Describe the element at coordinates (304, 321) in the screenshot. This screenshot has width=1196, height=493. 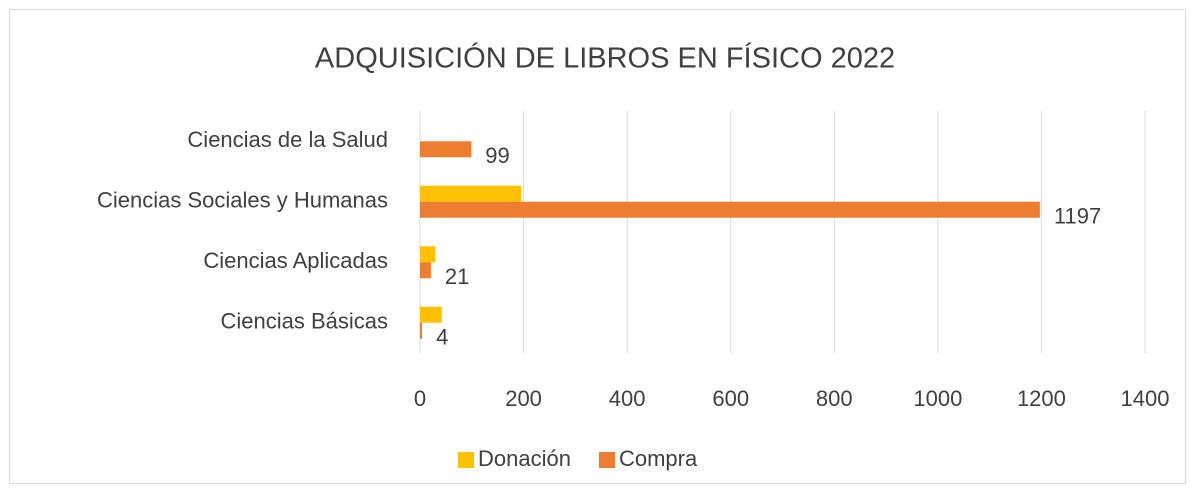
I see `y-tick-label: Ciencias Básicas` at that location.